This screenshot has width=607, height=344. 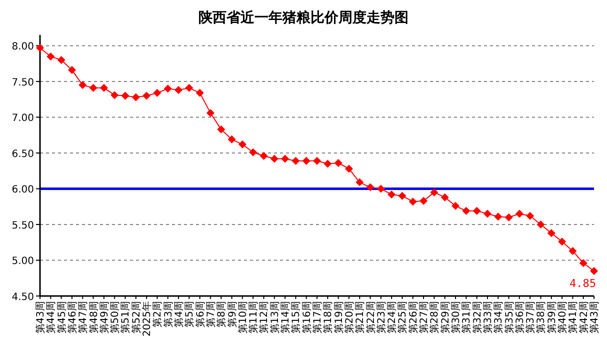 What do you see at coordinates (413, 317) in the screenshot?
I see `x-tick-label: 第26周` at bounding box center [413, 317].